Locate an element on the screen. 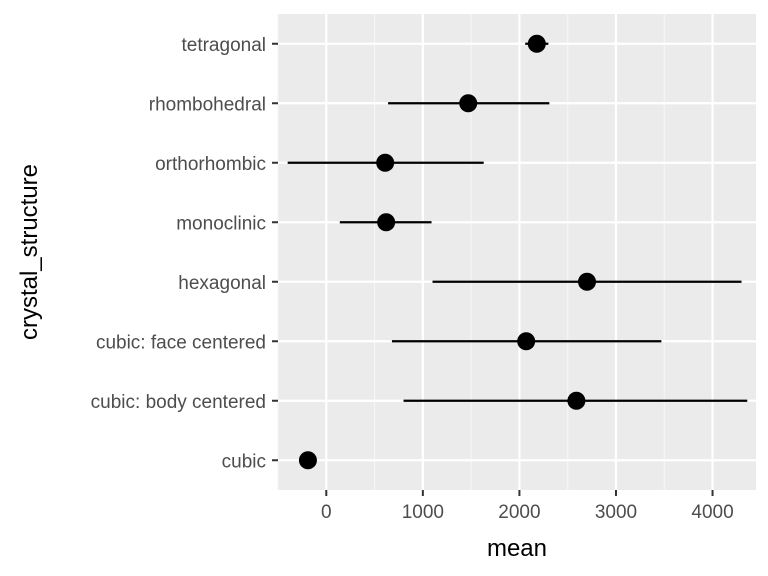 The height and width of the screenshot is (576, 768). y-tick-label: tetragonal is located at coordinates (223, 45).